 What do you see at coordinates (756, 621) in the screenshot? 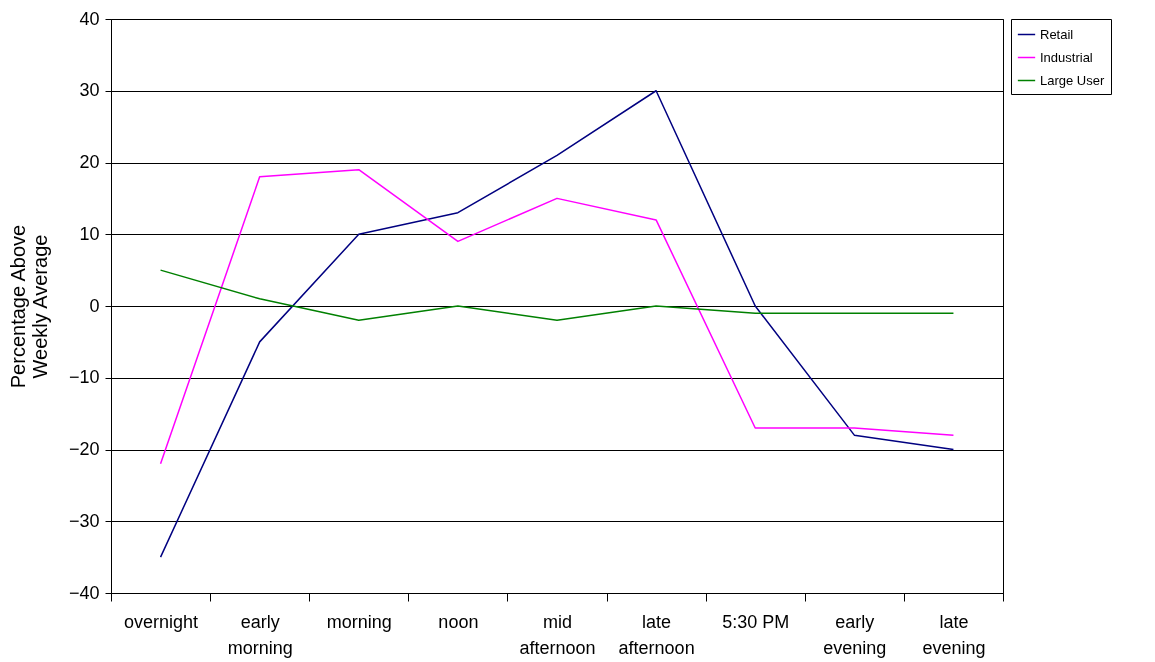
I see `x-tick-label: 5:30 PM` at bounding box center [756, 621].